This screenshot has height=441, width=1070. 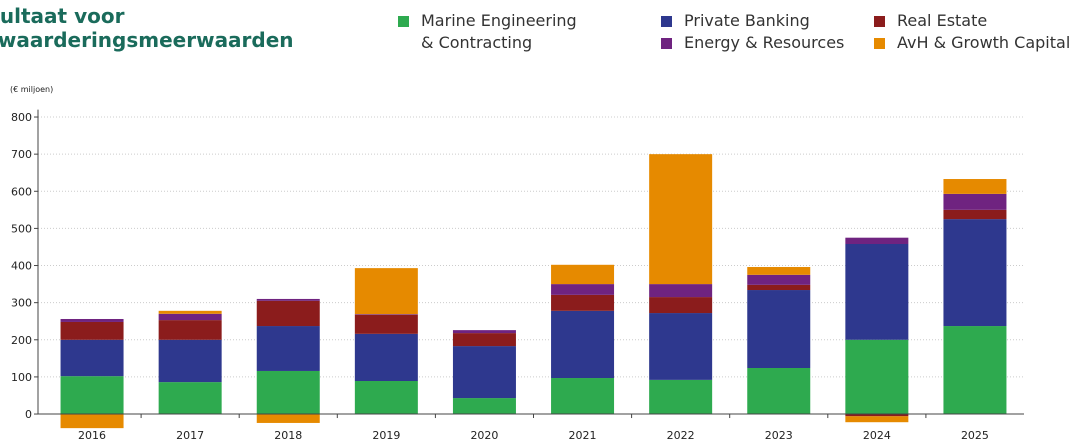 What do you see at coordinates (929, 21) in the screenshot?
I see `legend-item: Real Estate` at bounding box center [929, 21].